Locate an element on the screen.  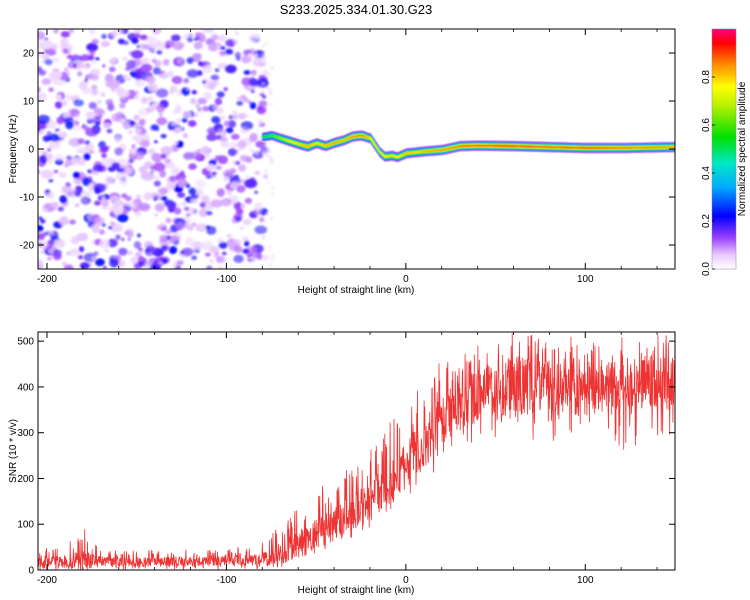
colorbar-tick-label: 0.8 is located at coordinates (706, 77).